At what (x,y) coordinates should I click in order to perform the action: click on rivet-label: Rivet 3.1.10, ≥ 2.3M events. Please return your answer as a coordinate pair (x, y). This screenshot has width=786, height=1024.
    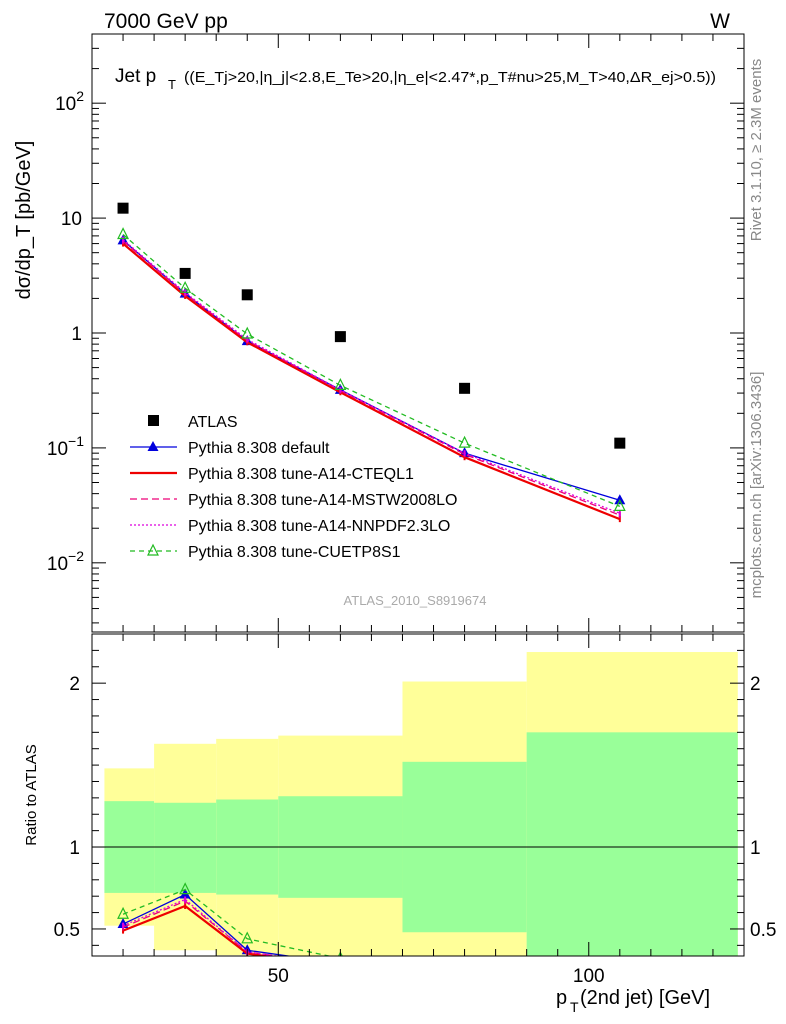
    Looking at the image, I should click on (756, 150).